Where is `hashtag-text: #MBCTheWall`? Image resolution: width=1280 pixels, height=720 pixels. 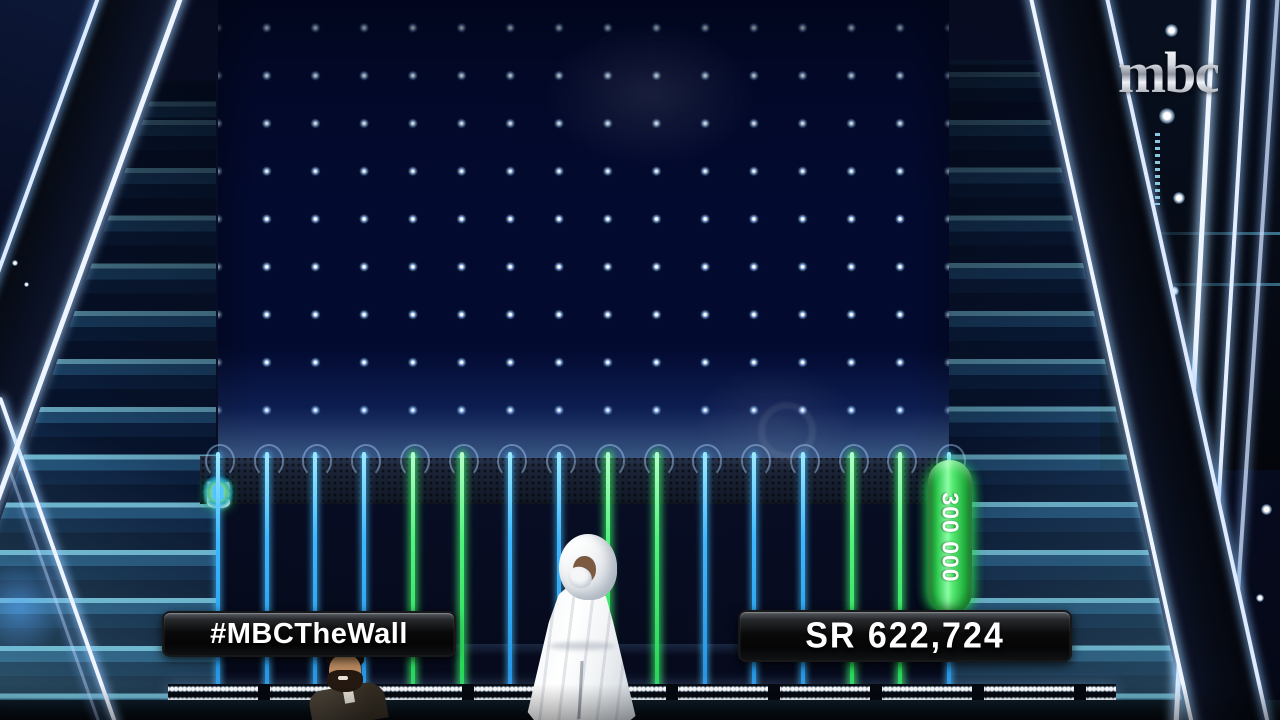
hashtag-text: #MBCTheWall is located at coordinates (309, 633).